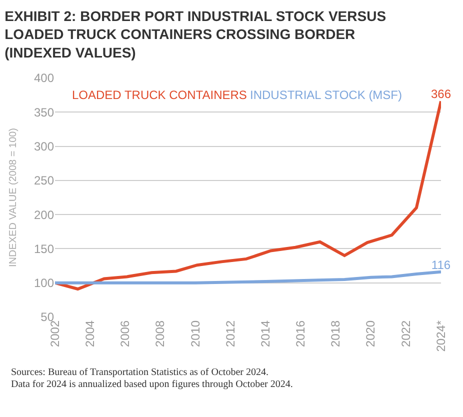  What do you see at coordinates (195, 34) in the screenshot?
I see `chart-title: EXHIBIT 2: BORDER PORT INDUSTRIAL STOCK VERSUS LOADED TRUCK CONTAINERS CROSSING BORDER (INDEXED VALUES)` at bounding box center [195, 34].